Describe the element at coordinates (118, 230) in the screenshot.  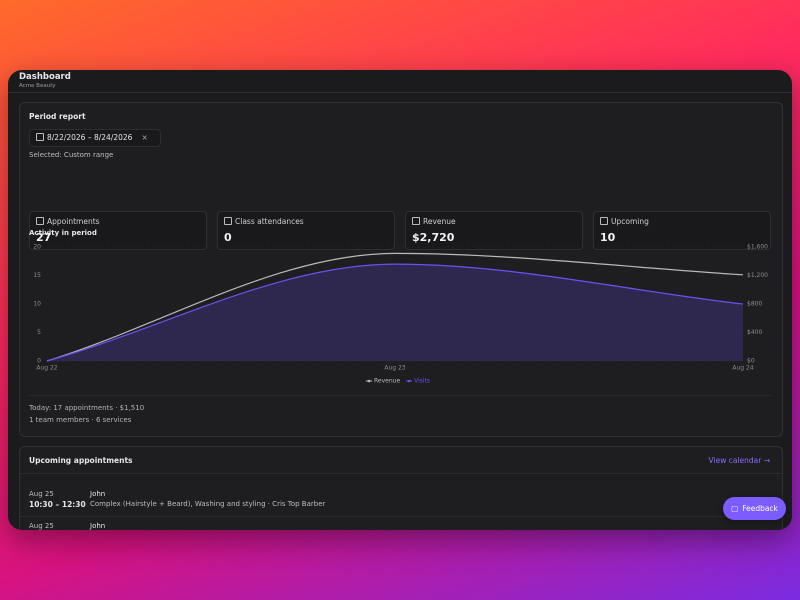
I see `stat-card: Appointments 27` at that location.